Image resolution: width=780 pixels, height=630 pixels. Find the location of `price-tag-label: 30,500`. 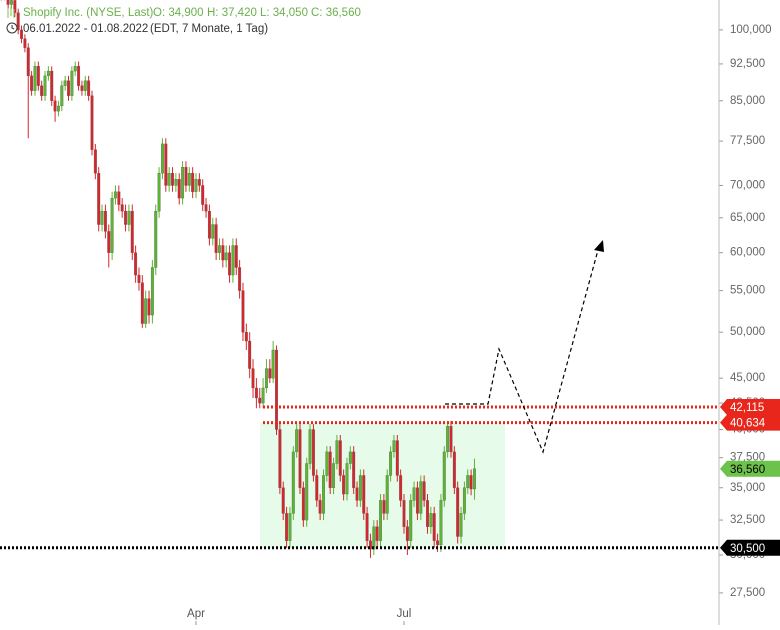

price-tag-label: 30,500 is located at coordinates (747, 549).